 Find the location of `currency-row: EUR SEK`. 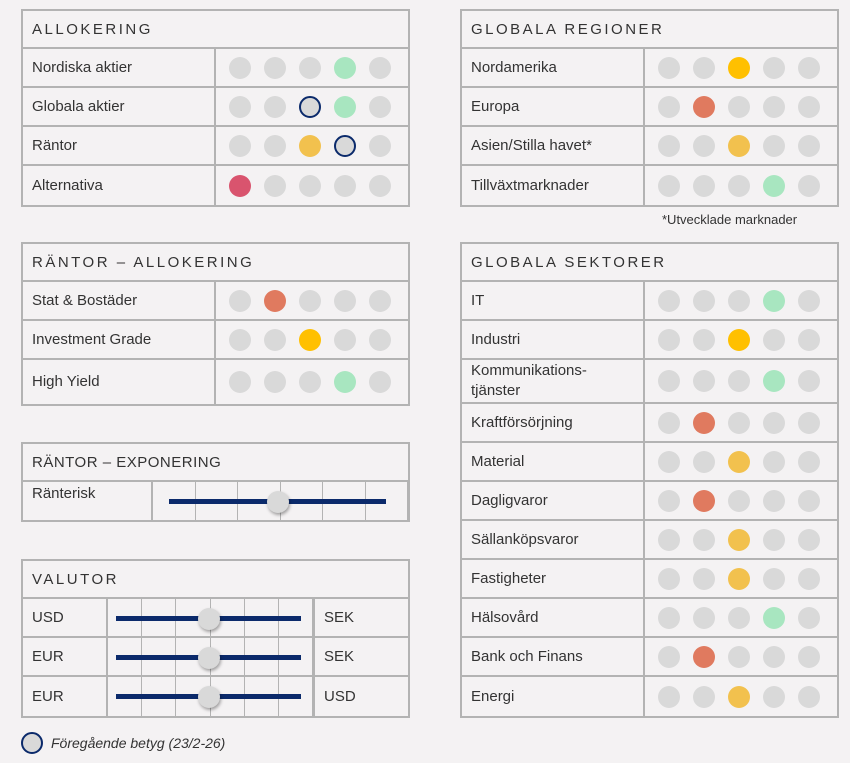

currency-row: EUR SEK is located at coordinates (215, 657).